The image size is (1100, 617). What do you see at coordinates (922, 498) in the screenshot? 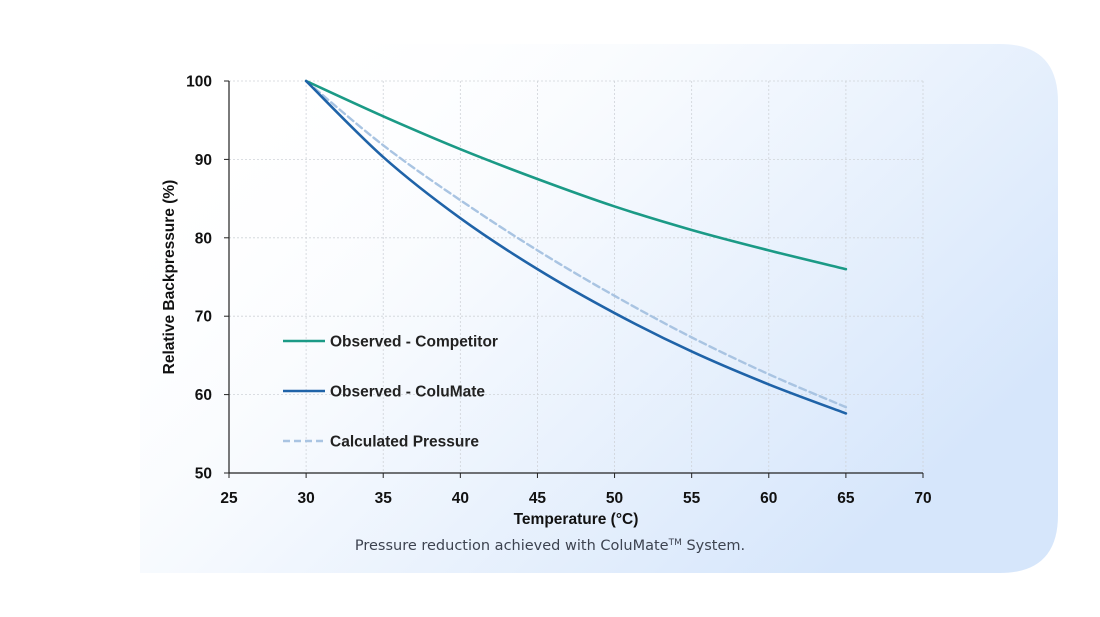
I see `x-tick-label-70: 70` at bounding box center [922, 498].